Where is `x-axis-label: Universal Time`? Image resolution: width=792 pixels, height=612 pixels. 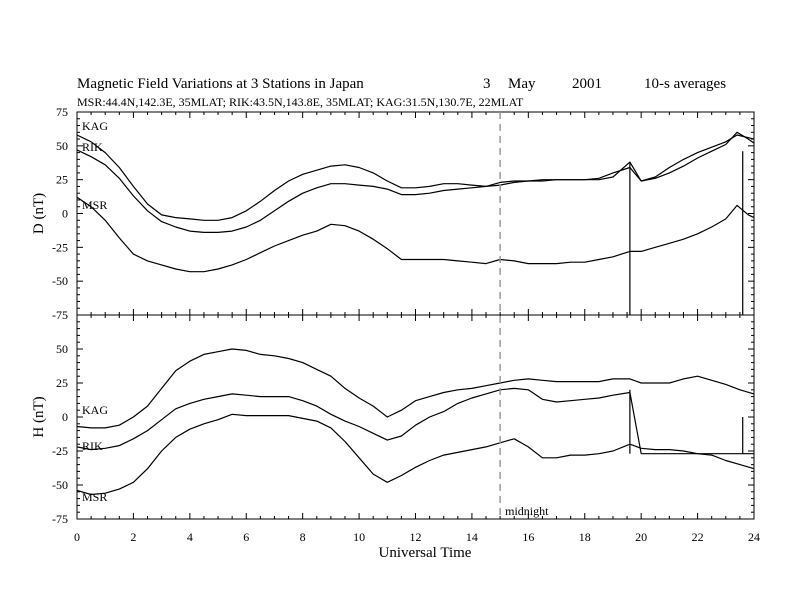
x-axis-label: Universal Time is located at coordinates (425, 553).